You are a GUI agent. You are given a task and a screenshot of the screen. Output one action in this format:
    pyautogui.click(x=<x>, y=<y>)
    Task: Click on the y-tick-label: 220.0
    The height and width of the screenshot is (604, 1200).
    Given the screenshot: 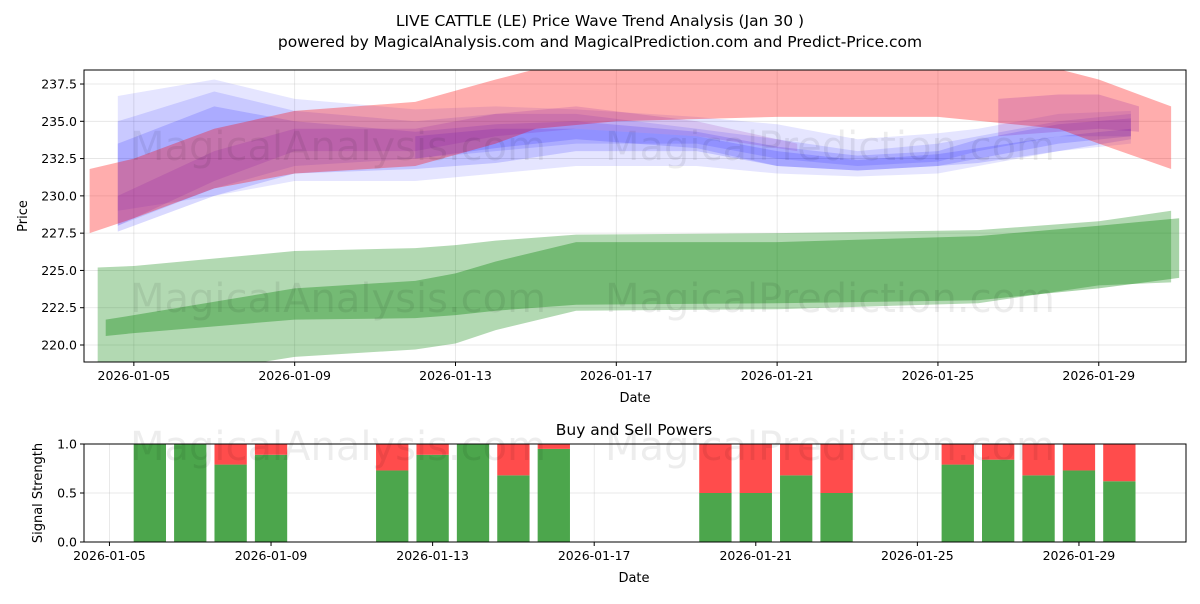 What is the action you would take?
    pyautogui.click(x=59, y=344)
    